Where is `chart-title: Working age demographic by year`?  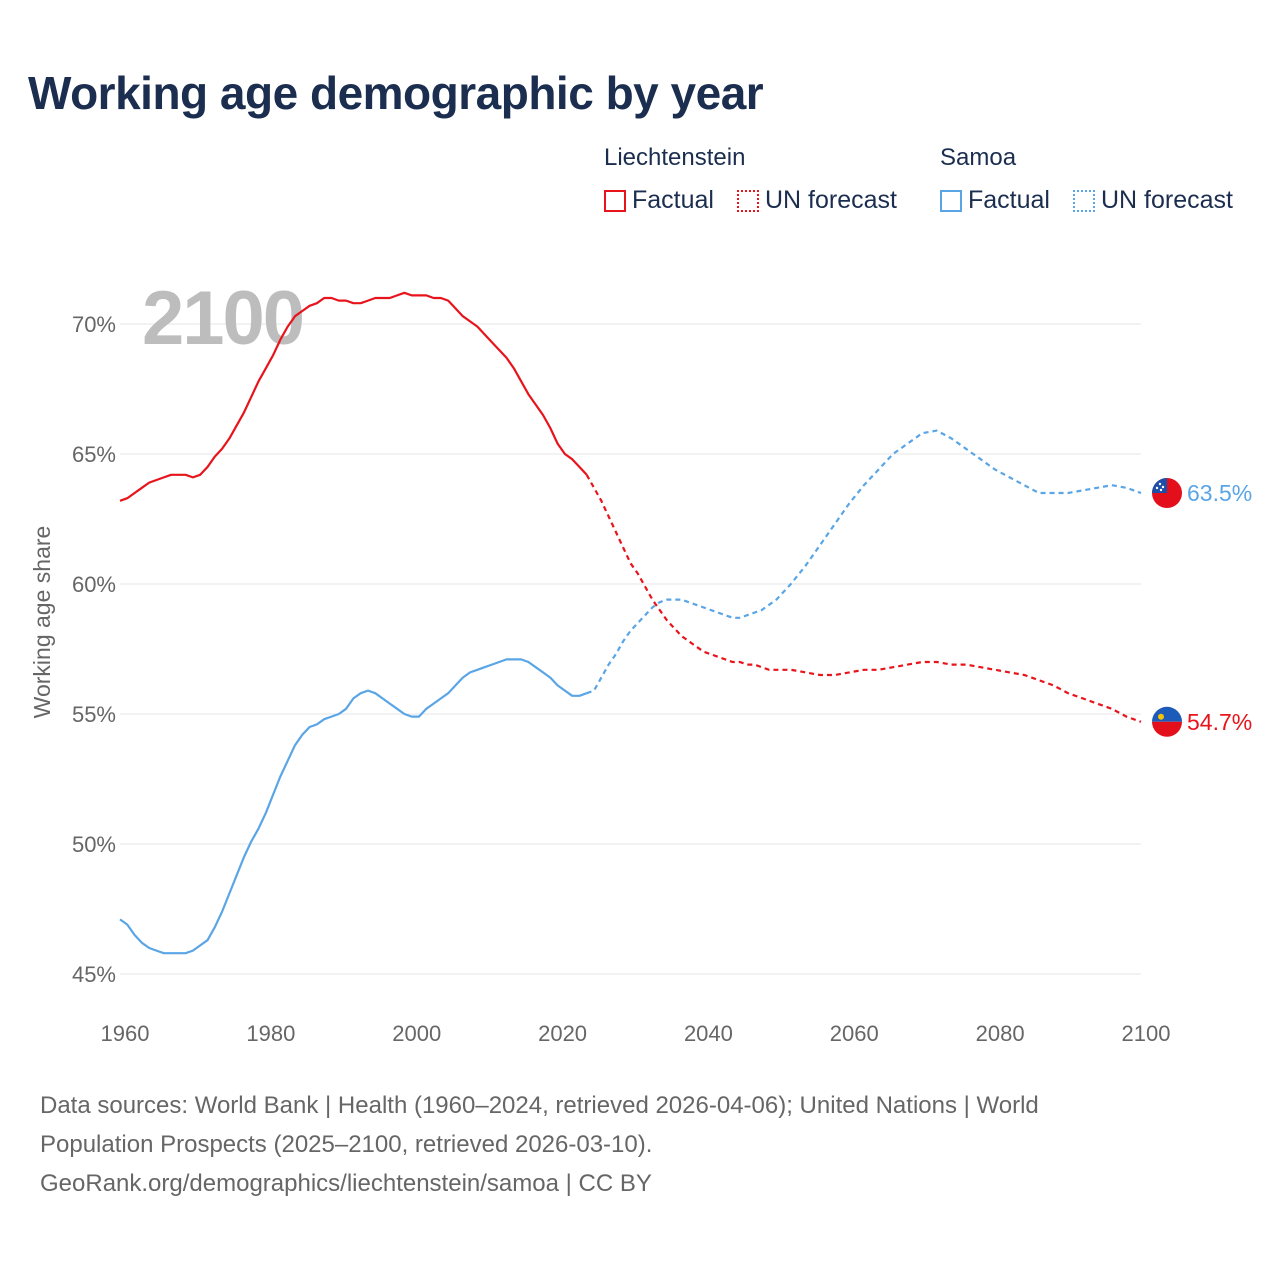
chart-title: Working age demographic by year is located at coordinates (396, 93).